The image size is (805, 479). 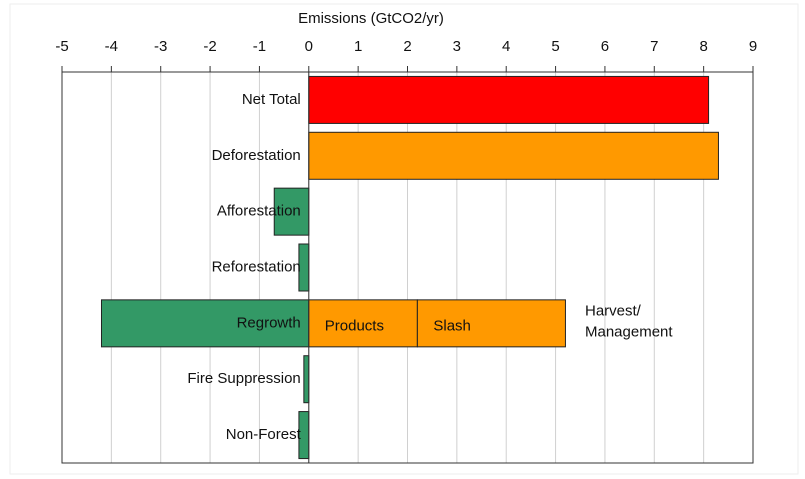 What do you see at coordinates (269, 322) in the screenshot?
I see `category-label: Regrowth` at bounding box center [269, 322].